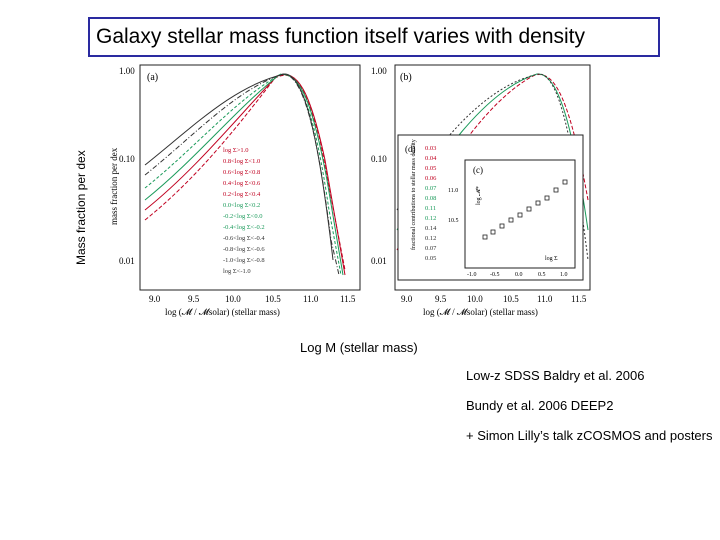 This screenshot has width=720, height=540. What do you see at coordinates (233, 299) in the screenshot?
I see `panel-a-xtick: 10.0` at bounding box center [233, 299].